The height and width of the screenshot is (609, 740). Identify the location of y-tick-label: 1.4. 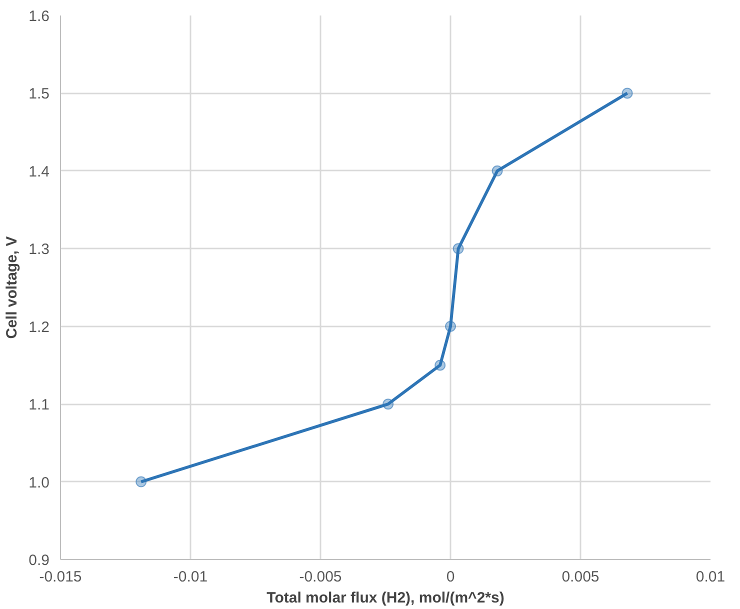
(39, 171).